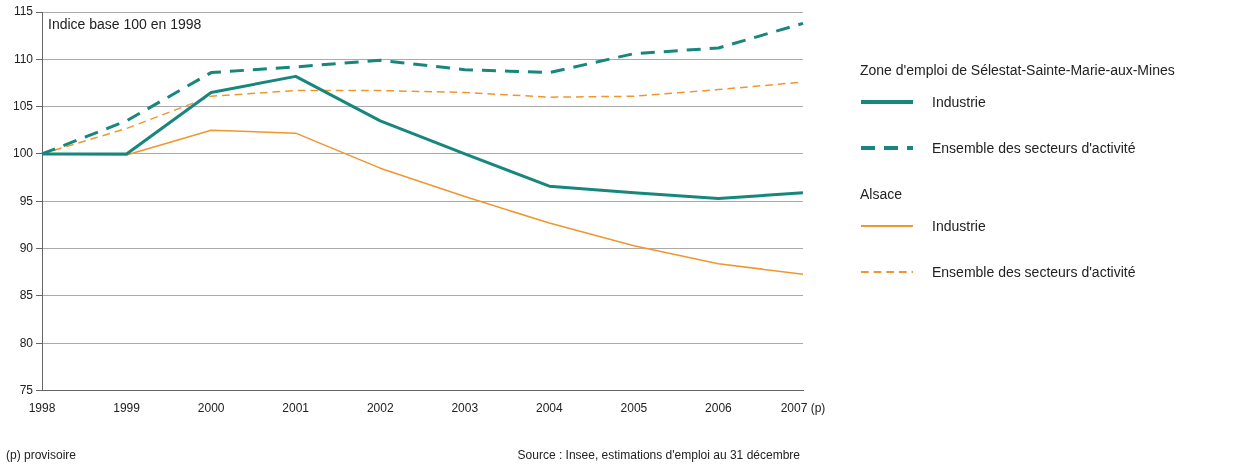 This screenshot has height=467, width=1233. I want to click on y-tick-label: 105, so click(23, 105).